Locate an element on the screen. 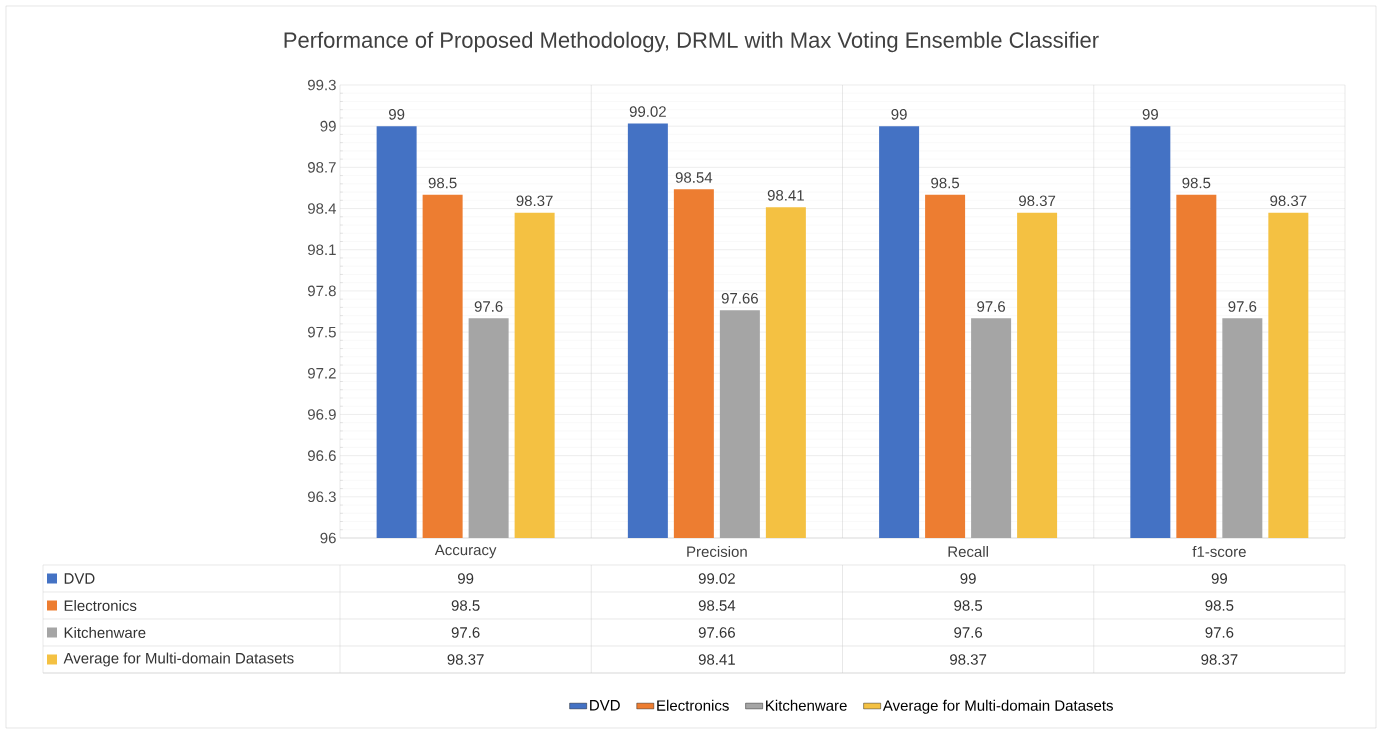 Image resolution: width=1382 pixels, height=734 pixels. x-tick-label: Recall is located at coordinates (968, 551).